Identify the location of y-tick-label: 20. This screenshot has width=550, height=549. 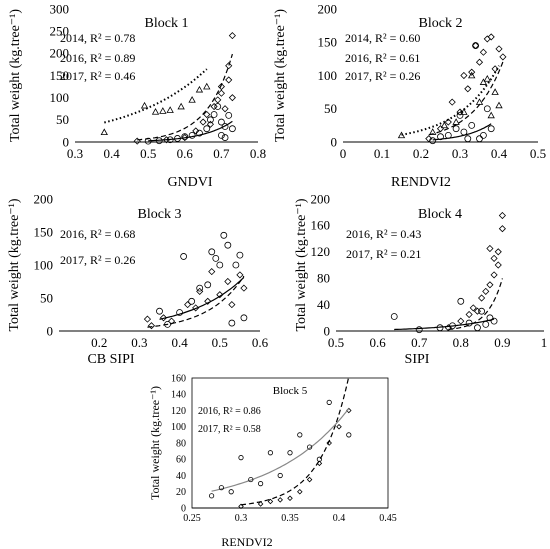
(181, 492).